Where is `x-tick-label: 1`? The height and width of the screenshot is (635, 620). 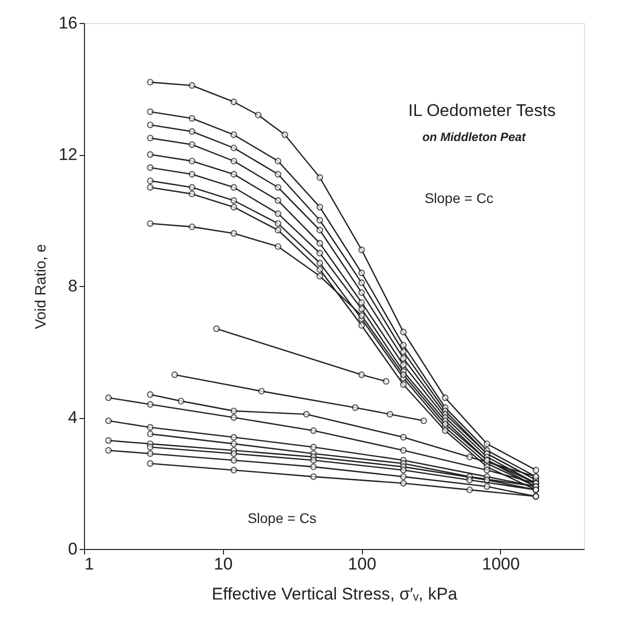 x-tick-label: 1 is located at coordinates (89, 564).